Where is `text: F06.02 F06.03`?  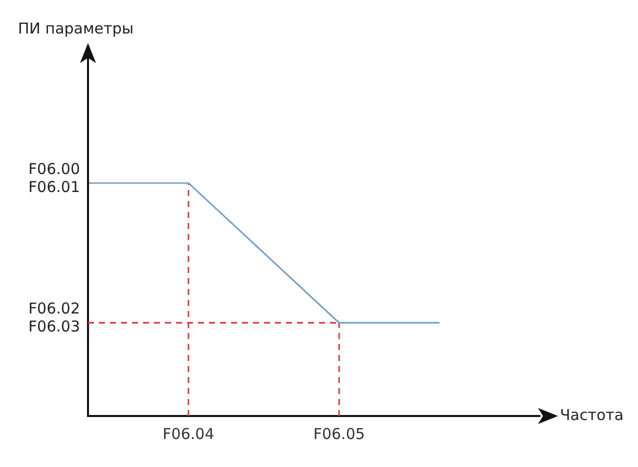
text: F06.02 F06.03 is located at coordinates (54, 318).